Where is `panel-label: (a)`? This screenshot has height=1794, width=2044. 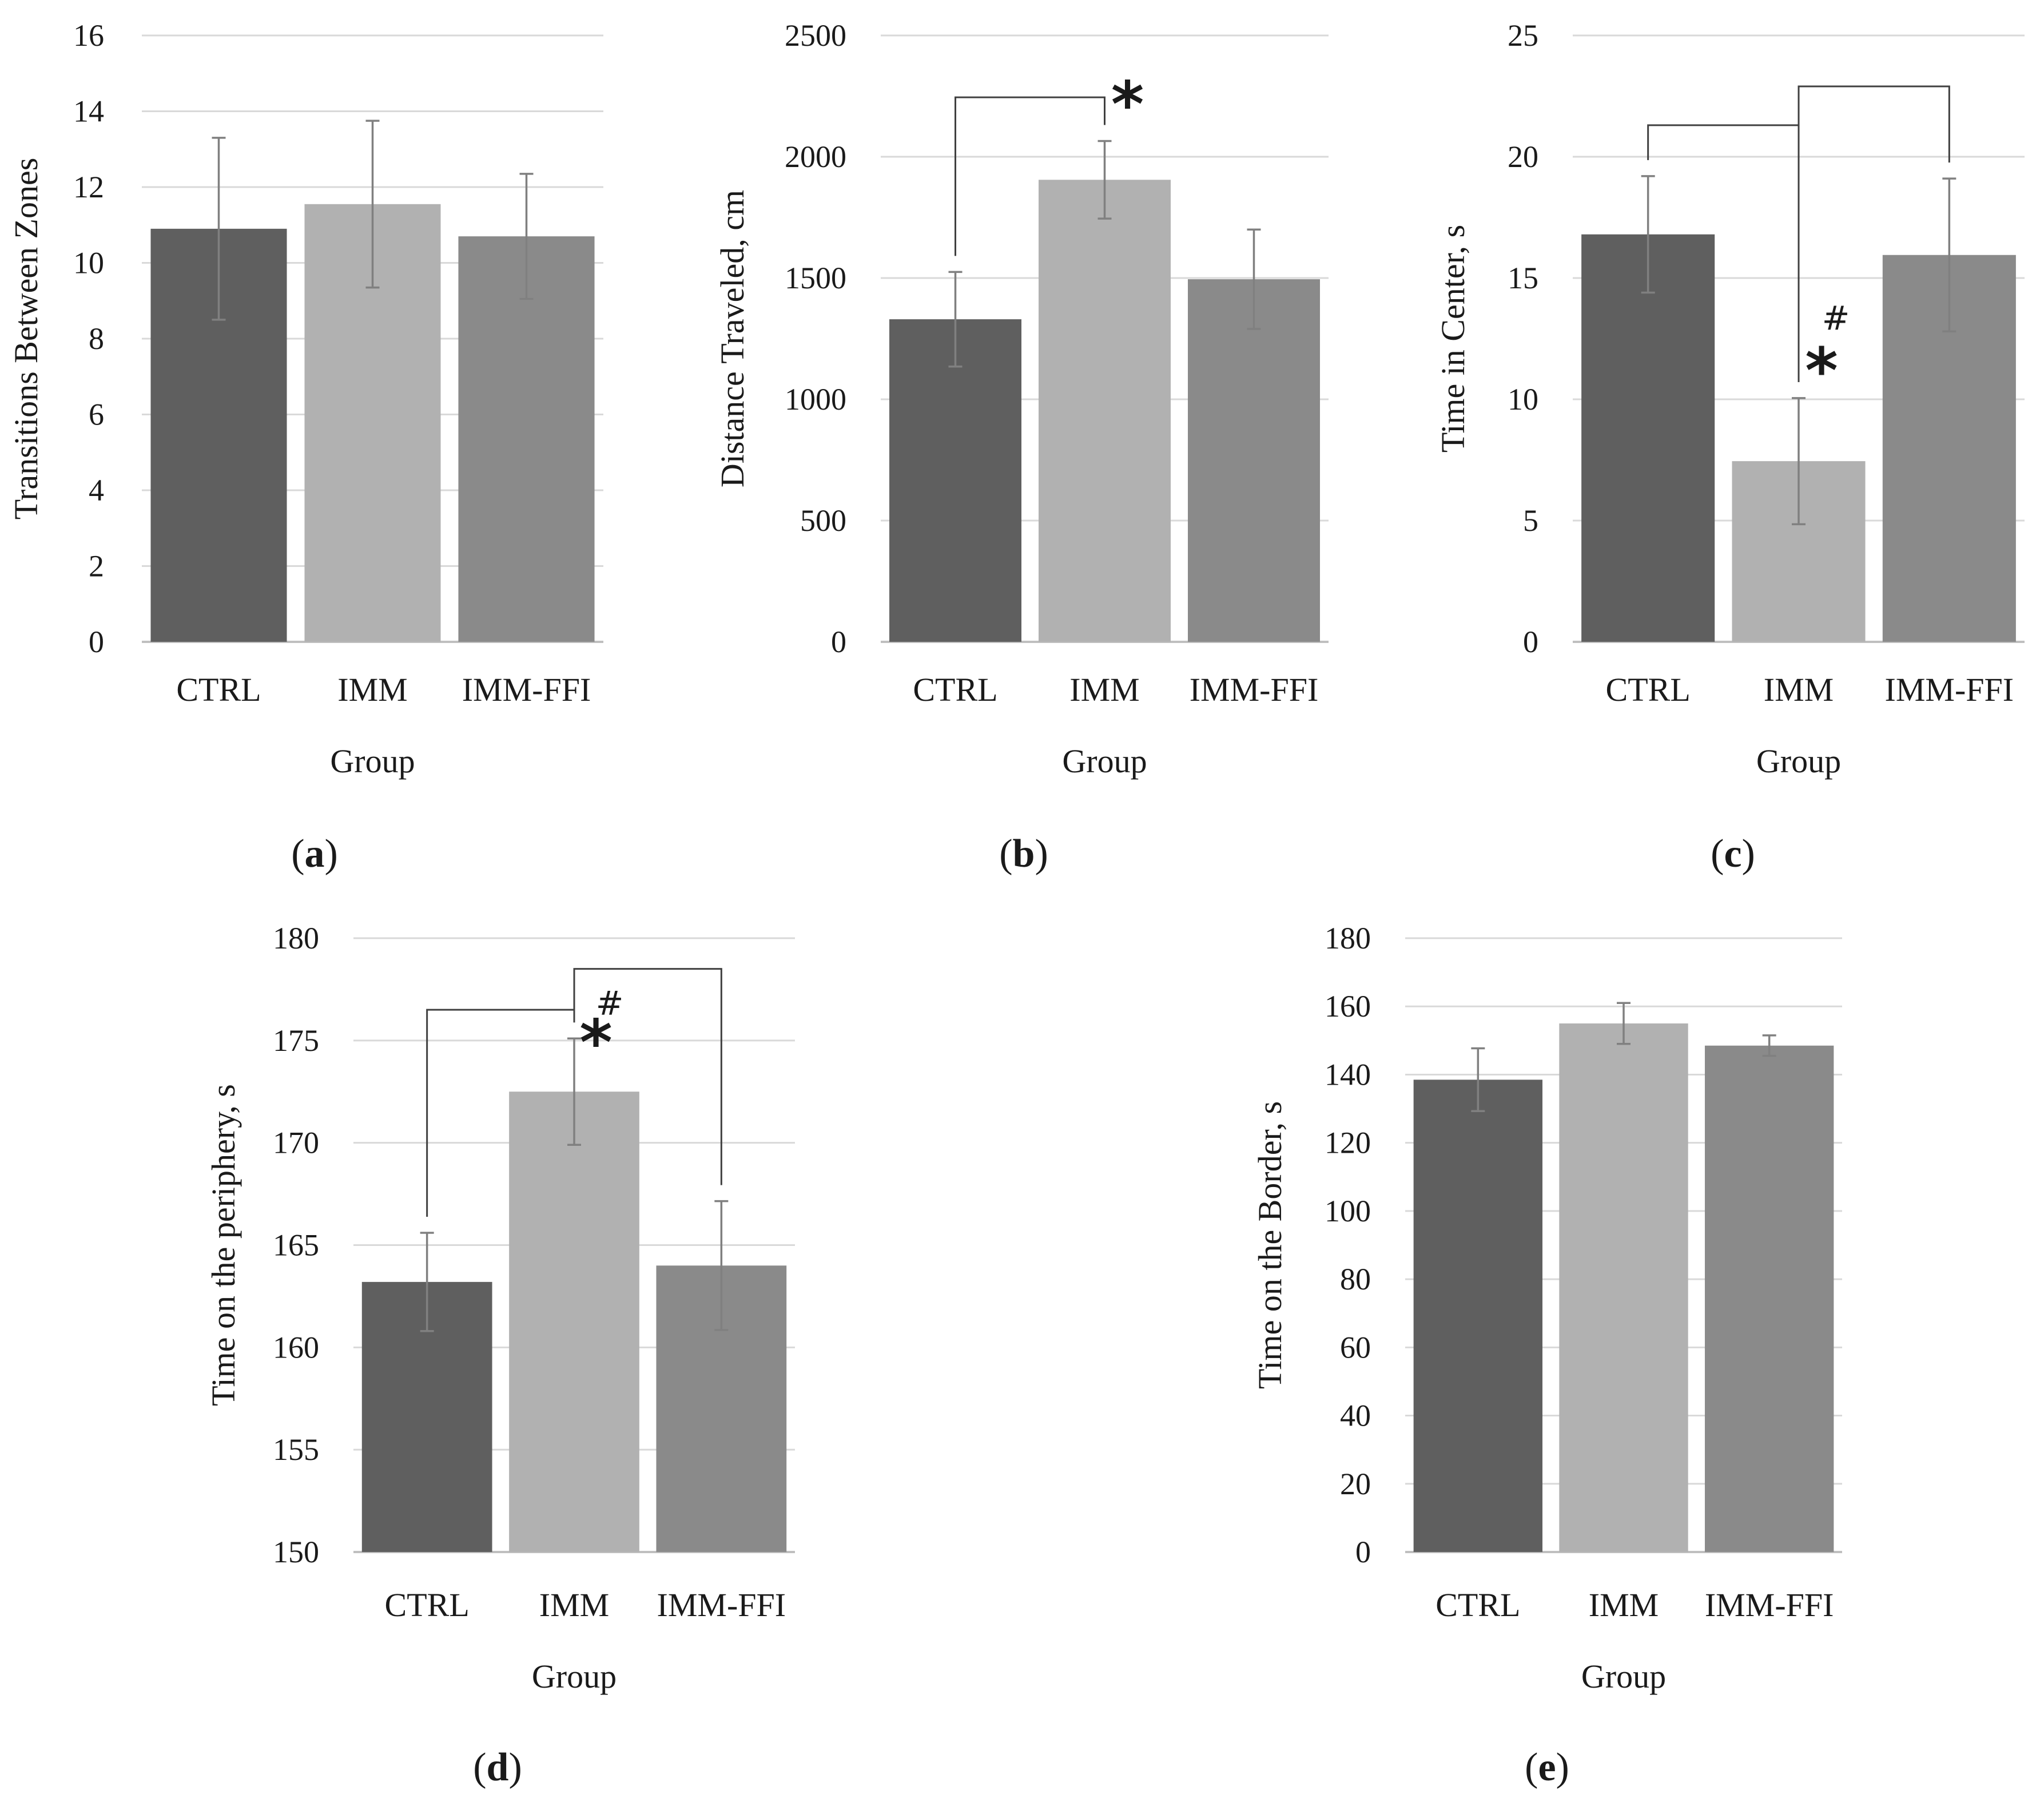 panel-label: (a) is located at coordinates (314, 854).